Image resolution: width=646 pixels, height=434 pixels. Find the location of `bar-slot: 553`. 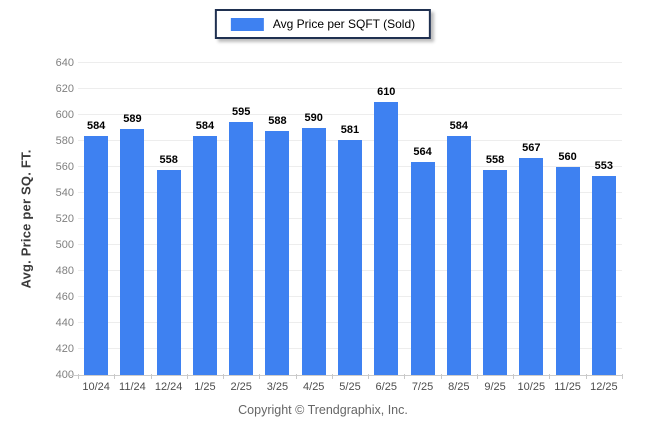

bar-slot: 553 is located at coordinates (604, 219).